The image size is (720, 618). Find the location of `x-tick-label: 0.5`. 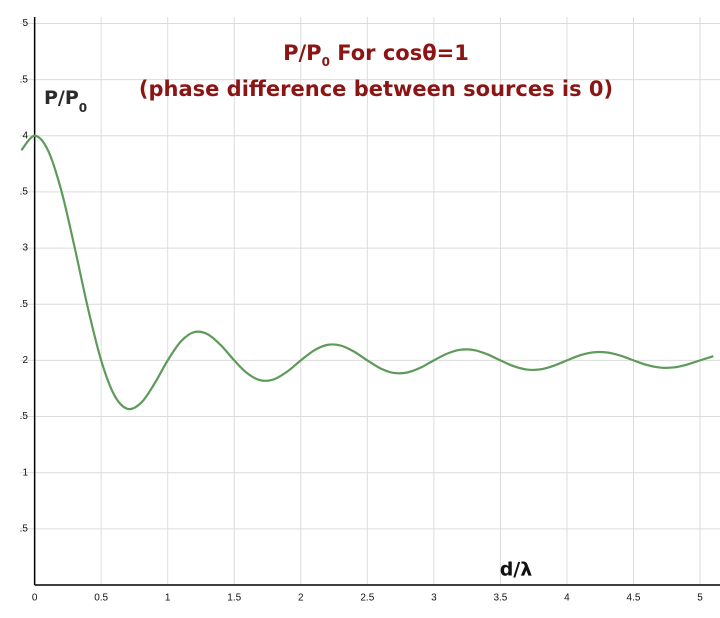

x-tick-label: 0.5 is located at coordinates (101, 598).